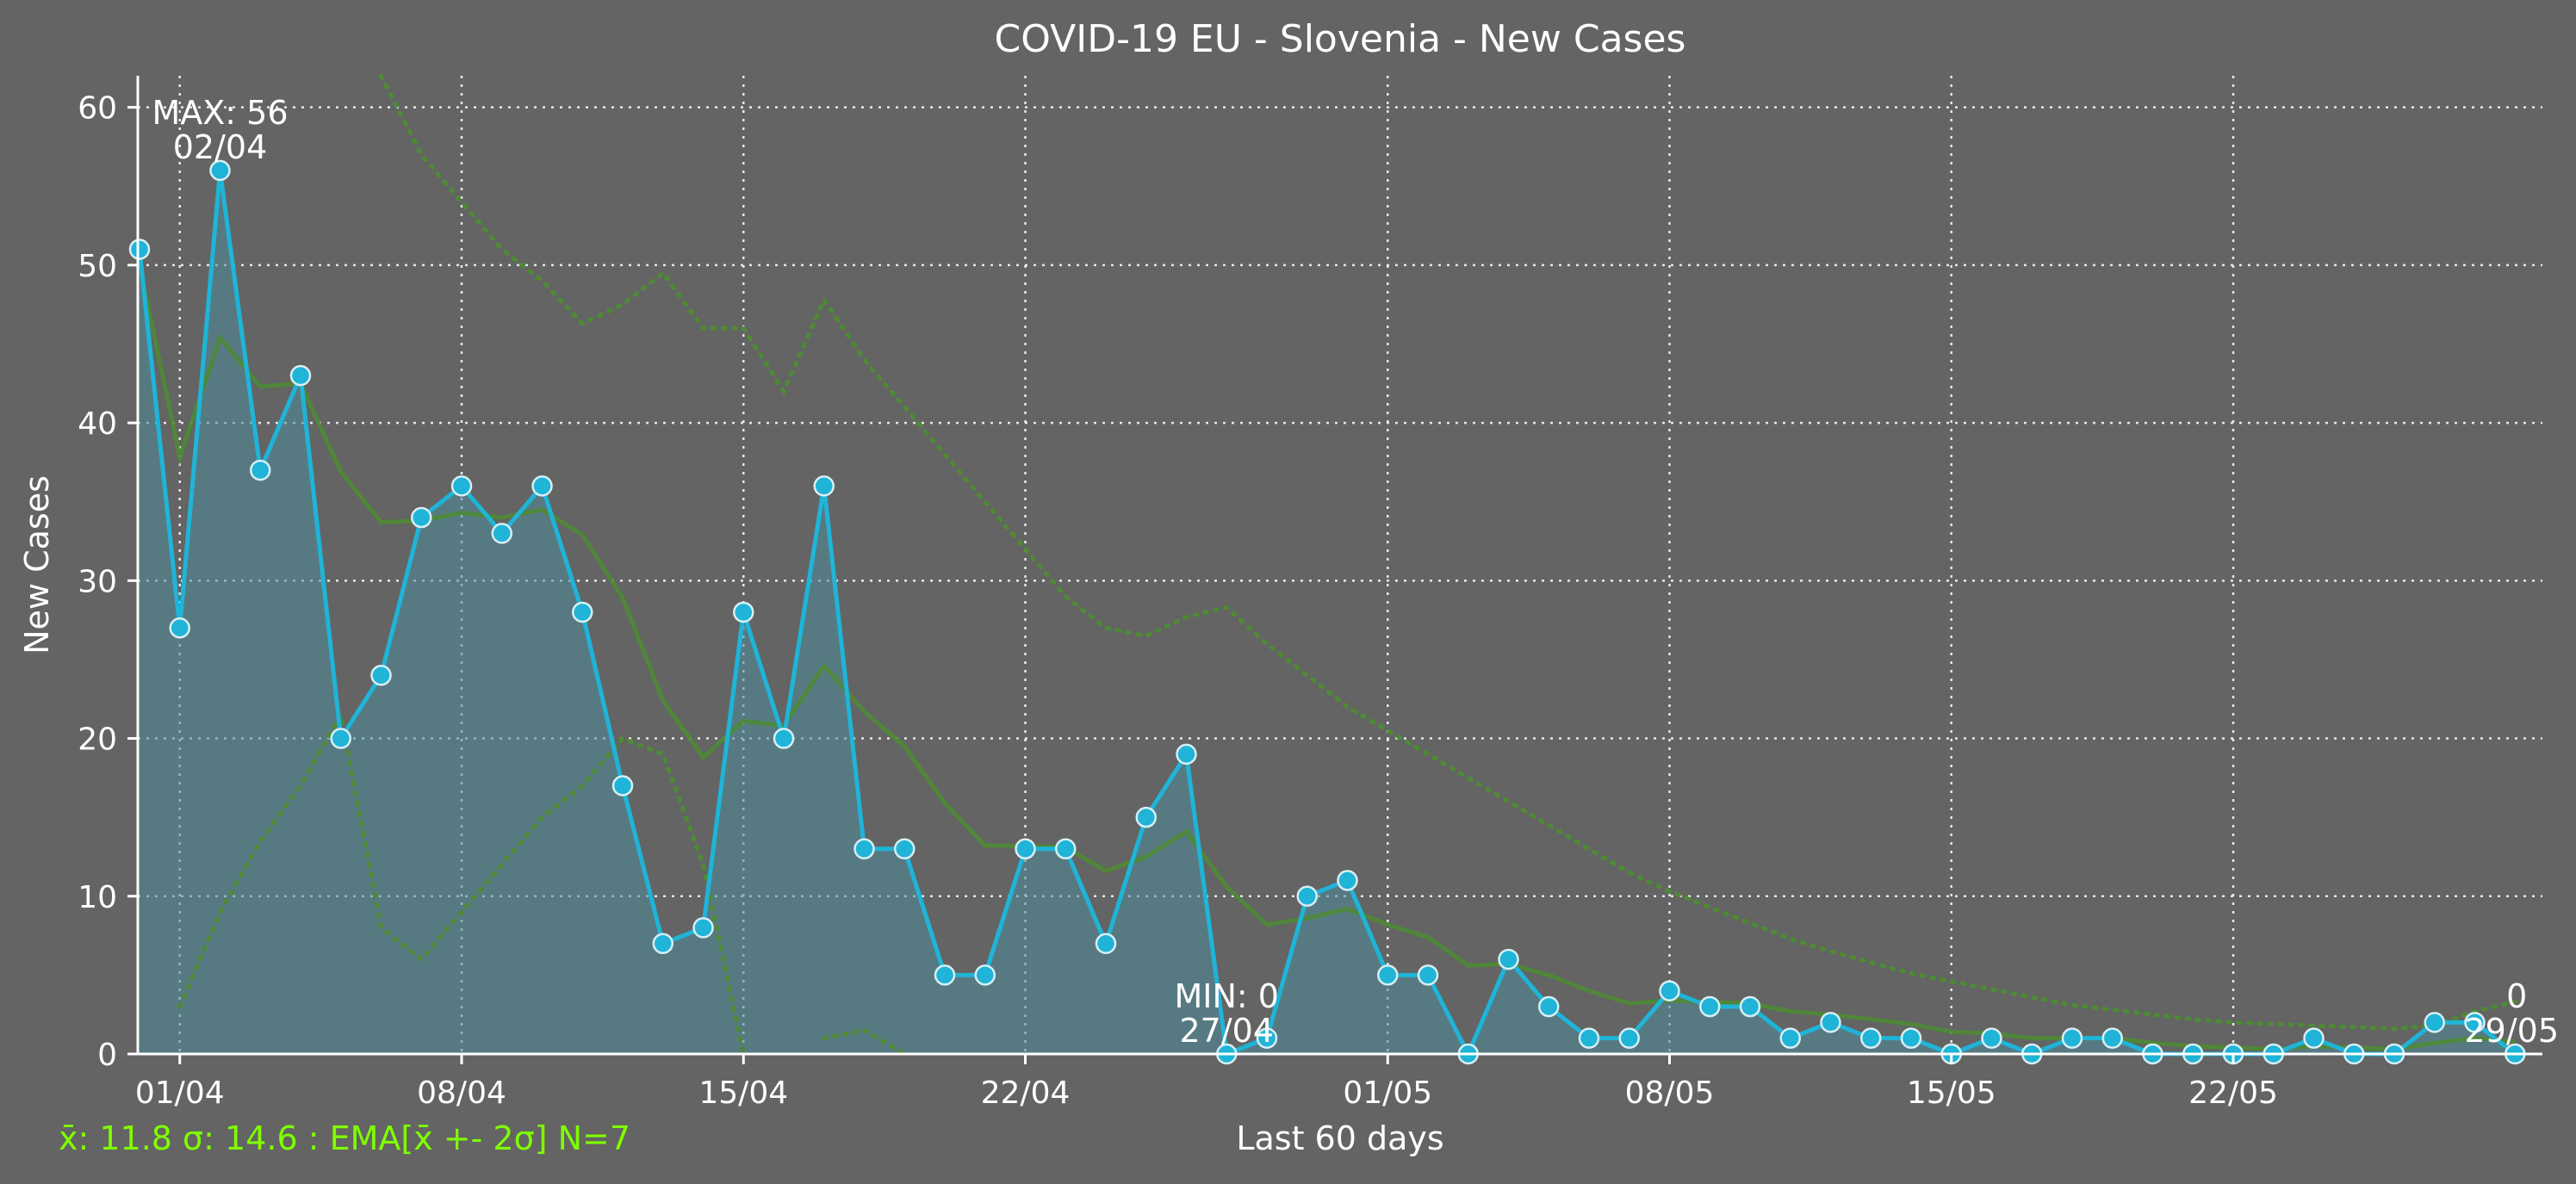  Describe the element at coordinates (1387, 1094) in the screenshot. I see `x-tick-label: 01/05` at that location.